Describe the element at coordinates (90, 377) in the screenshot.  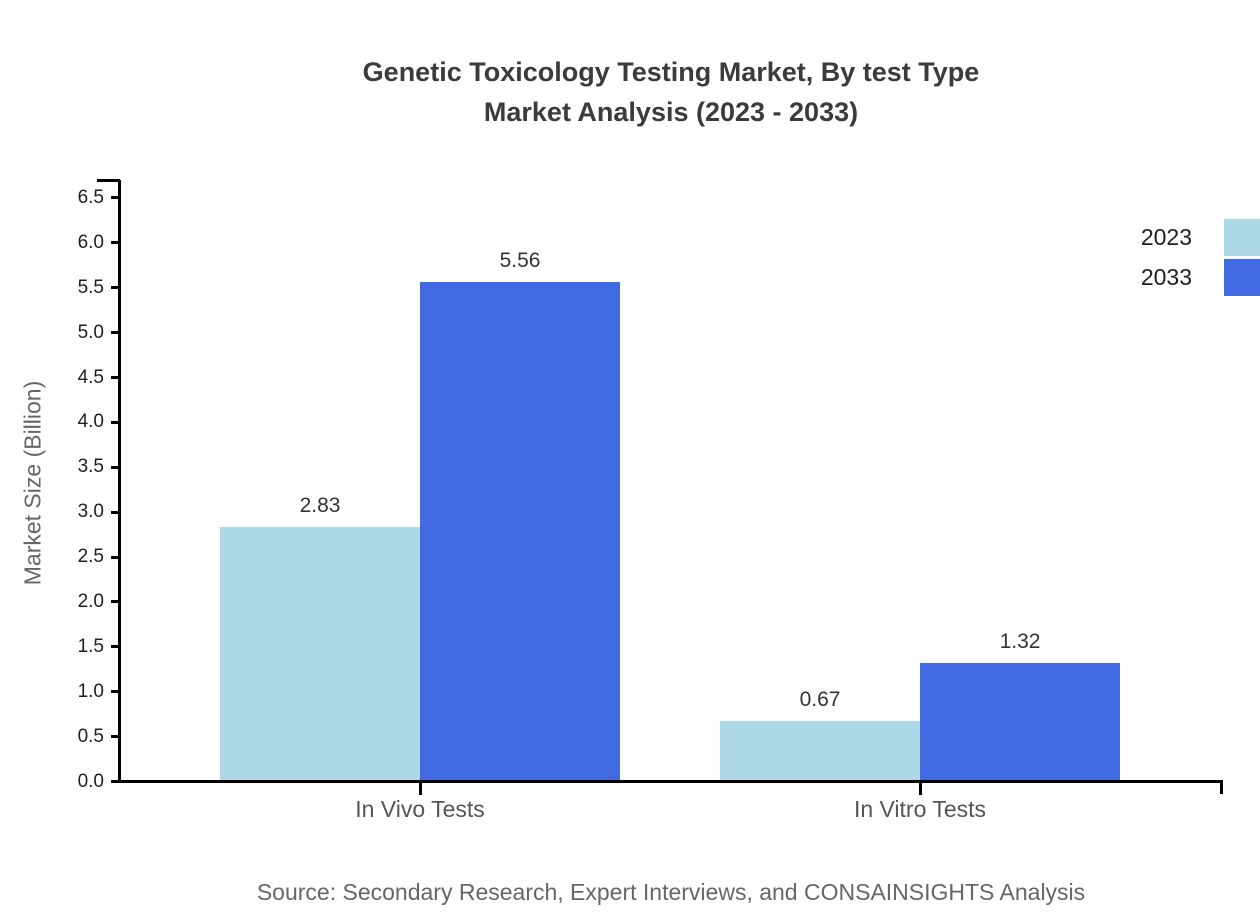
I see `y-tick-label-4.5: 4.5` at that location.